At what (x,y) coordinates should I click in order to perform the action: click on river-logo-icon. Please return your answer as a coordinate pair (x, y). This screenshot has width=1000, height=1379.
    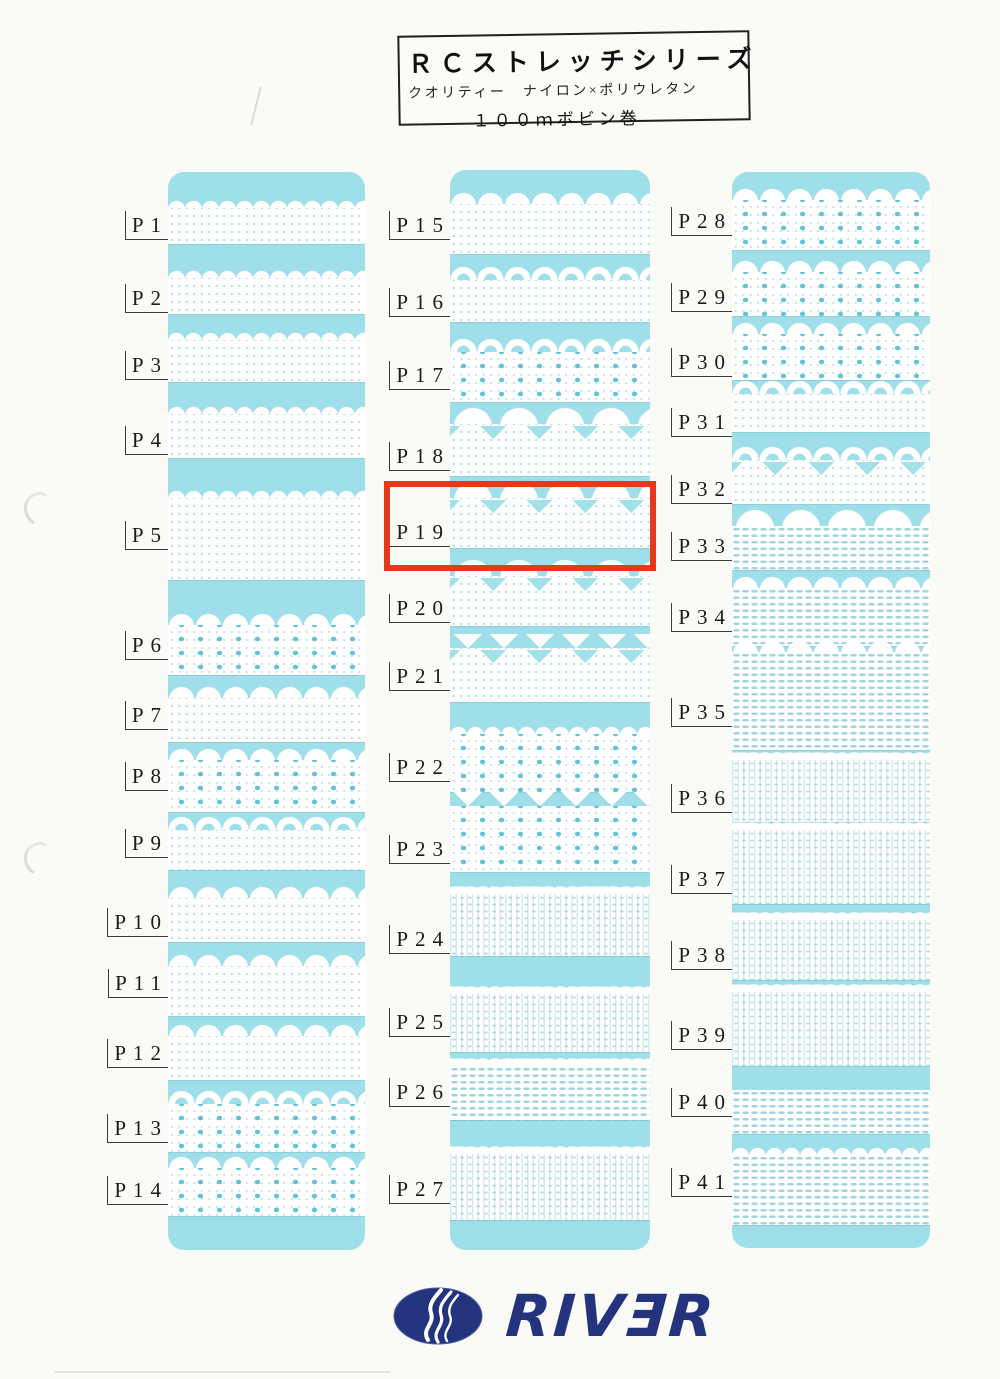
    Looking at the image, I should click on (438, 1316).